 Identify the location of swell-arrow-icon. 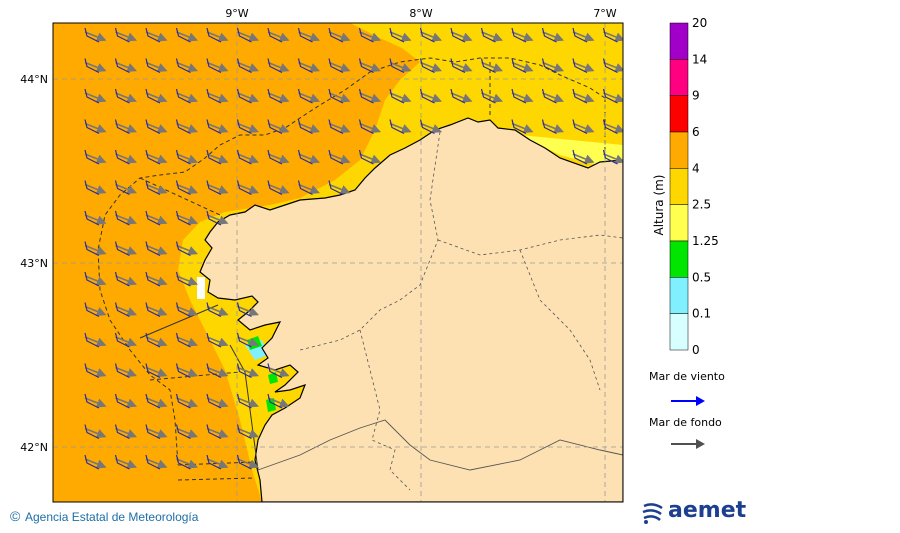
(688, 444).